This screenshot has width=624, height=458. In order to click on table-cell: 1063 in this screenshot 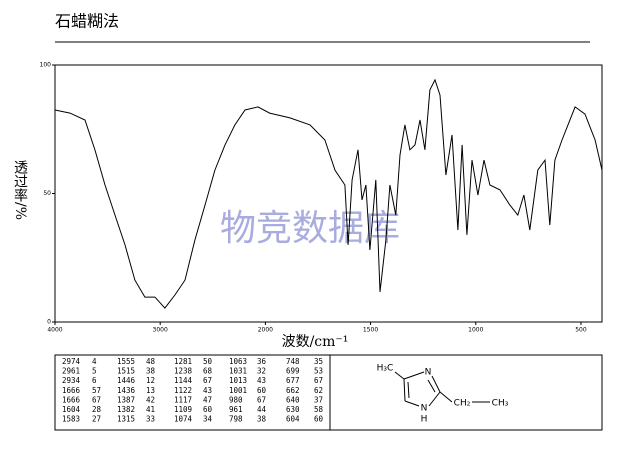, I will do `click(238, 361)`.